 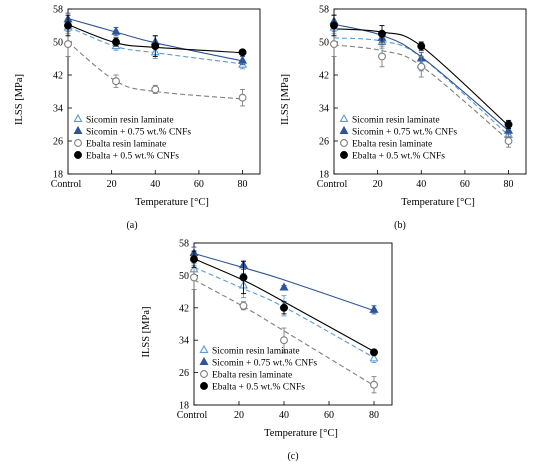 What do you see at coordinates (292, 456) in the screenshot?
I see `panel-caption: (c)` at bounding box center [292, 456].